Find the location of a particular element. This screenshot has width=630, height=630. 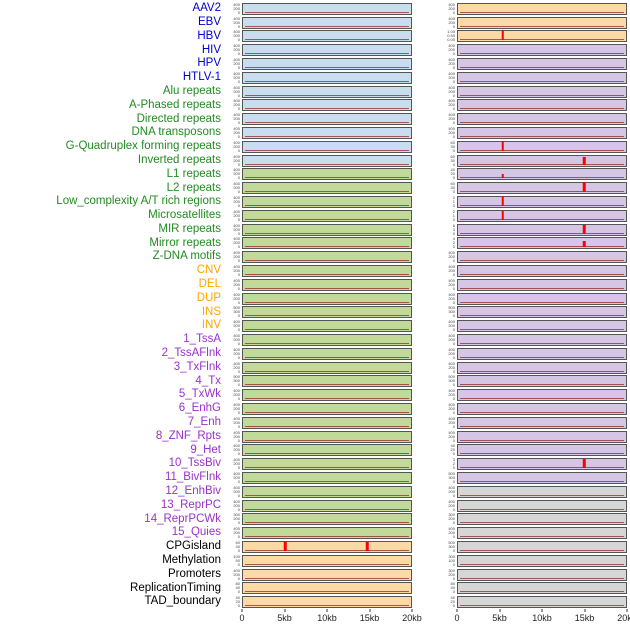

left-panel-6-enhg is located at coordinates (327, 409).